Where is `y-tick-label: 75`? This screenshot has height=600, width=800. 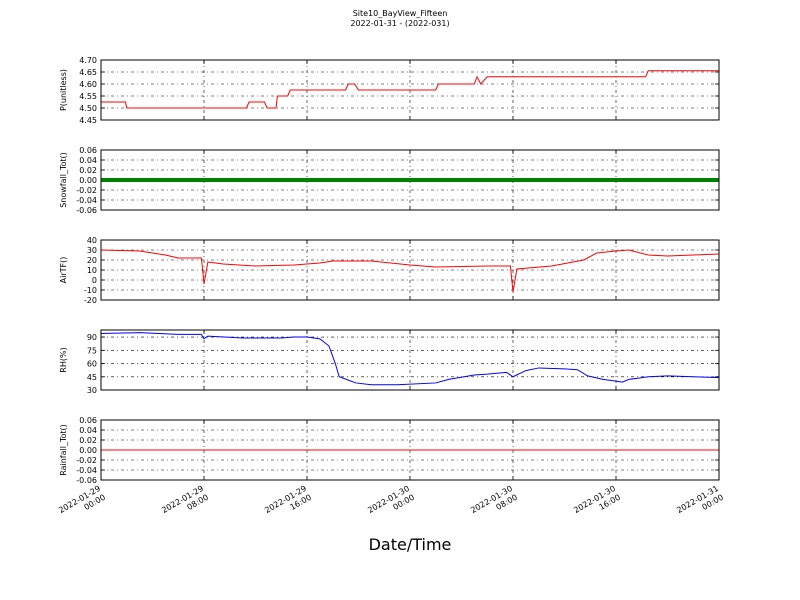
y-tick-label: 75 is located at coordinates (92, 350).